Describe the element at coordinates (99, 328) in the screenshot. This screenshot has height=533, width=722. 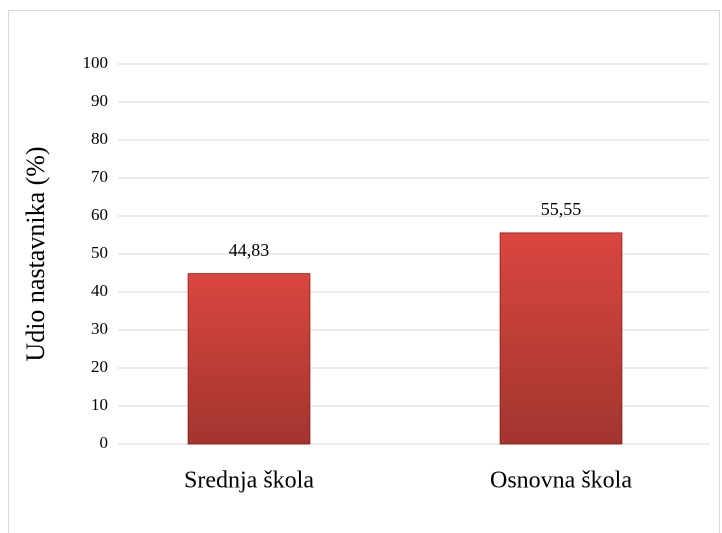
I see `y-tick-label: 30` at that location.